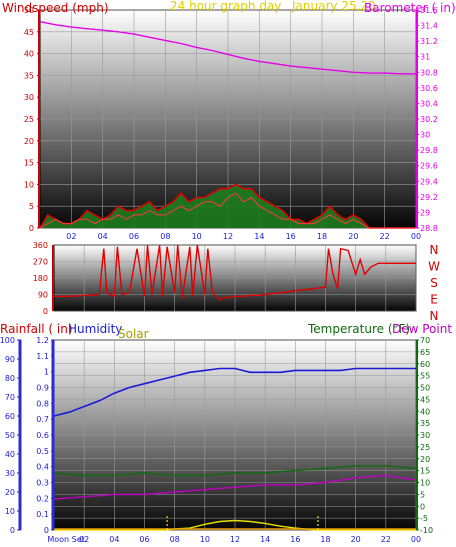 The width and height of the screenshot is (456, 547). I want to click on wind-y-tick-label: 45, so click(29, 32).